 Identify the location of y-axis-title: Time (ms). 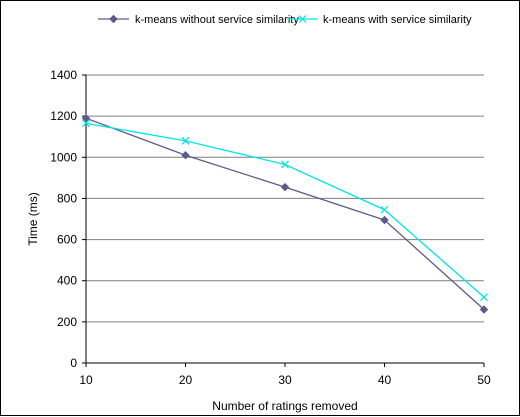
(33, 219).